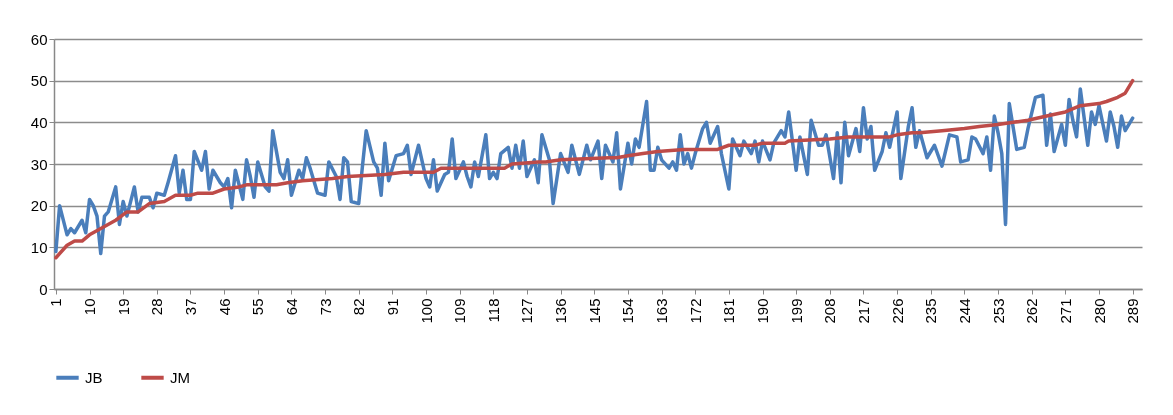  What do you see at coordinates (94, 377) in the screenshot?
I see `legend-label: JB` at bounding box center [94, 377].